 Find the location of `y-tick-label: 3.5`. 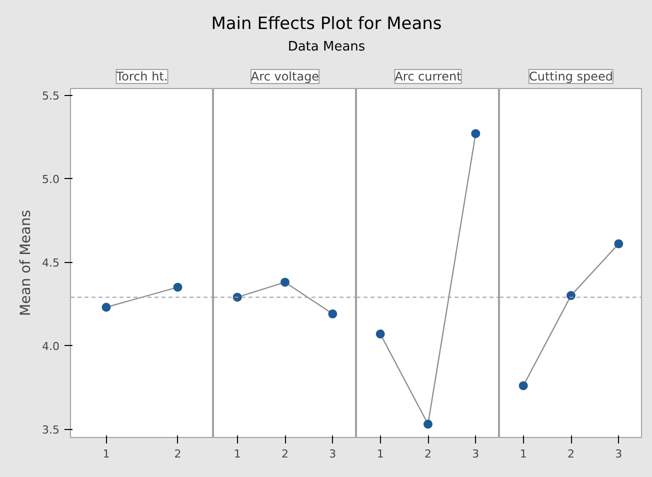

y-tick-label: 3.5 is located at coordinates (51, 430).